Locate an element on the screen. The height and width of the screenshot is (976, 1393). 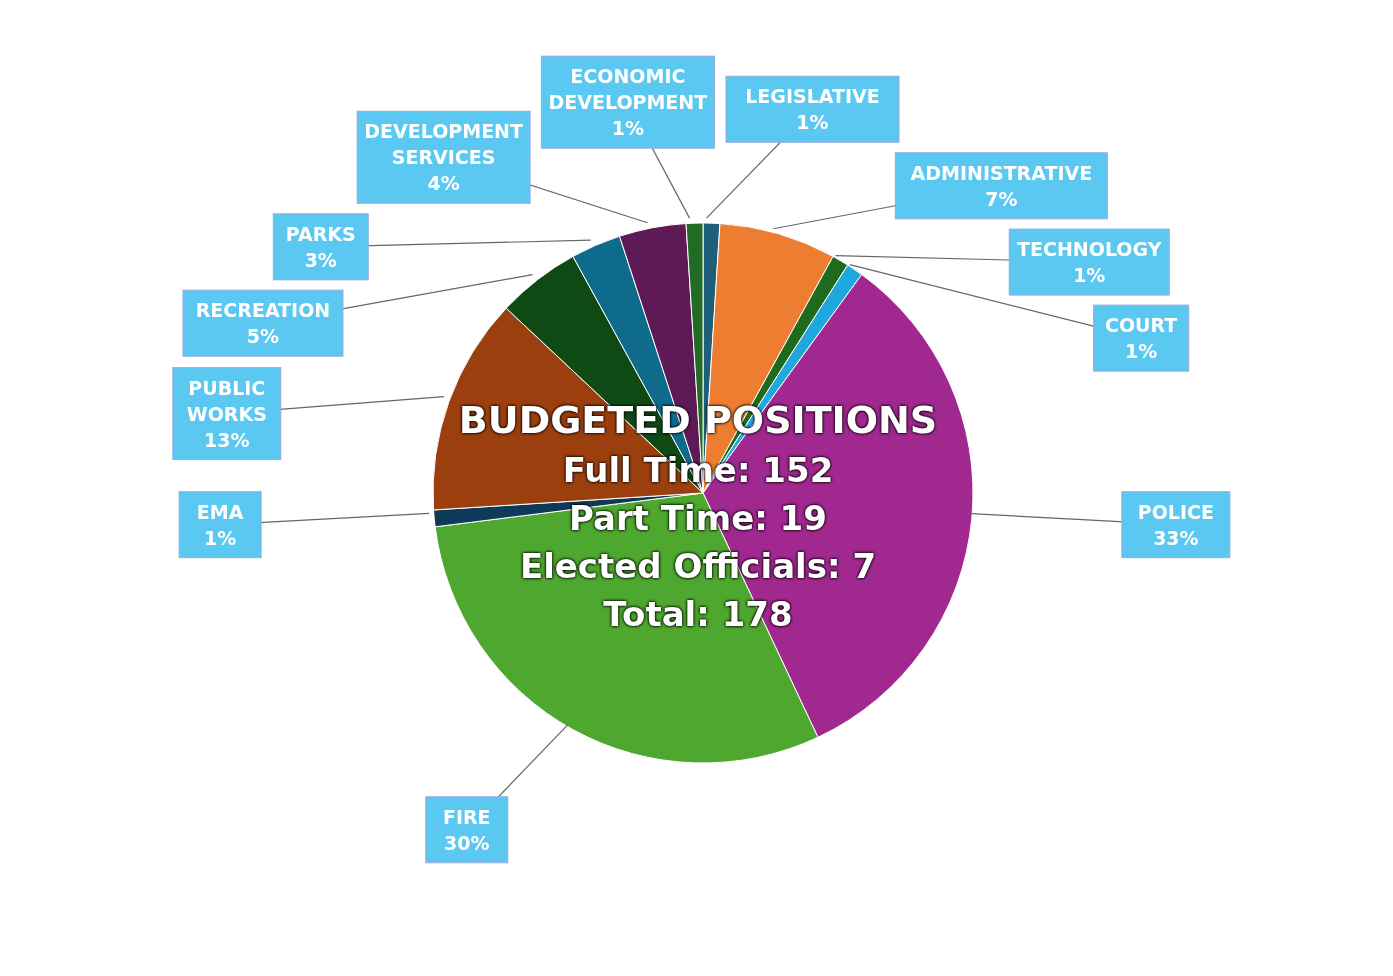
slice-label: EMA is located at coordinates (220, 511).